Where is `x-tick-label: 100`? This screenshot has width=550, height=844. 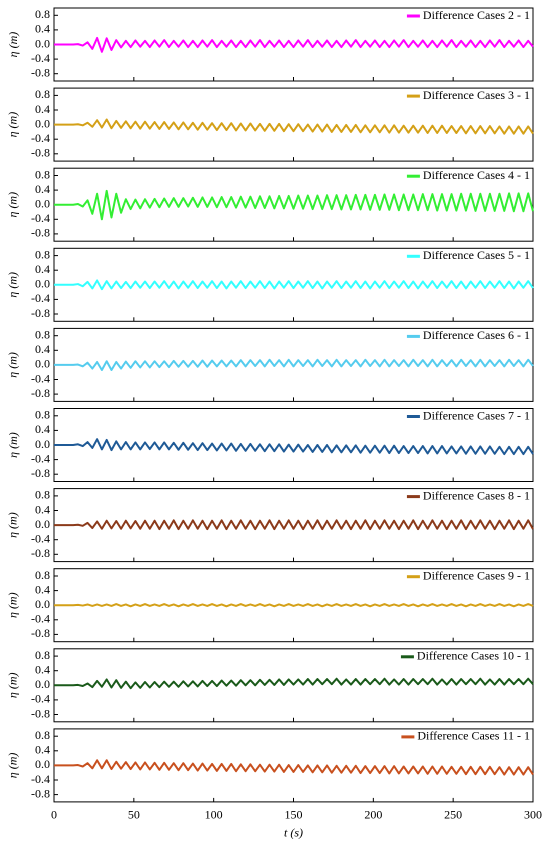 x-tick-label: 100 is located at coordinates (214, 815).